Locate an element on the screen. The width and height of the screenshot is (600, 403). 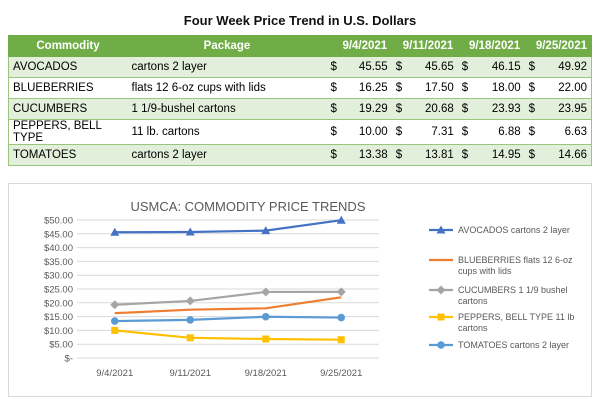
commodity-cell: CUCUMBERS is located at coordinates (68, 109).